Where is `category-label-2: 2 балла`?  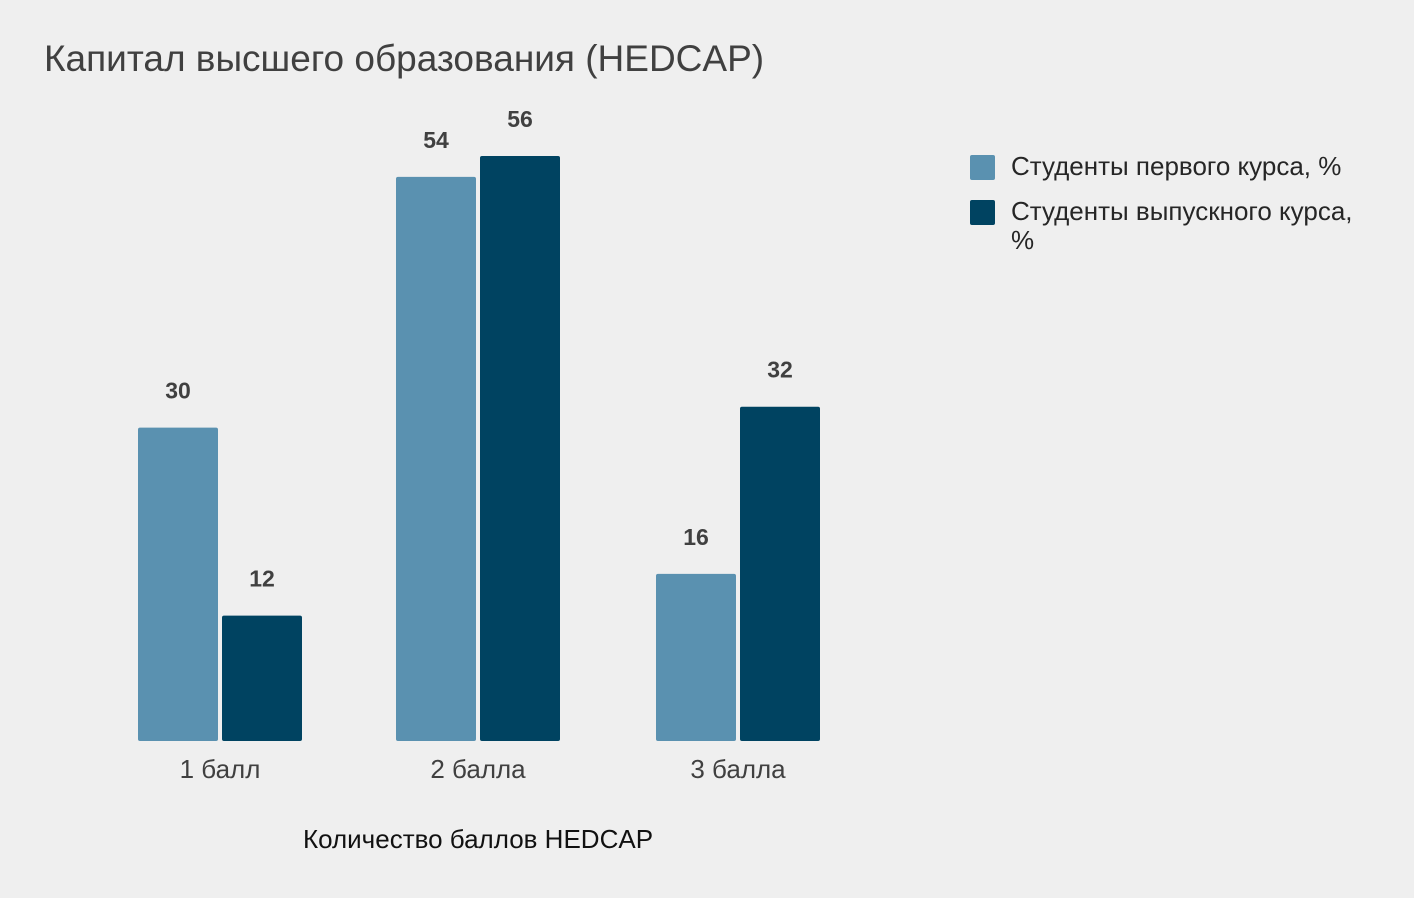
category-label-2: 2 балла is located at coordinates (478, 769).